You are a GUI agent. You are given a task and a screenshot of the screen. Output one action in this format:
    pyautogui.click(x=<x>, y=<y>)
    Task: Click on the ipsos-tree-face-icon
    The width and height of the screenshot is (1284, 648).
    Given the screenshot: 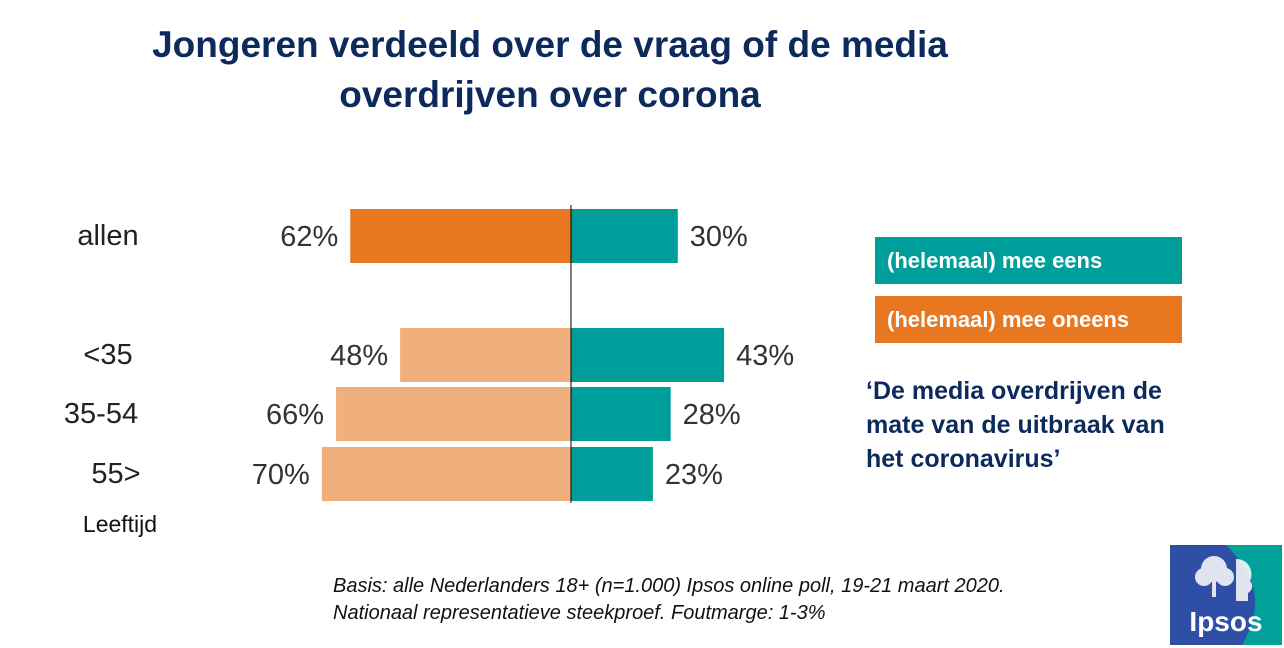 What is the action you would take?
    pyautogui.click(x=1224, y=578)
    